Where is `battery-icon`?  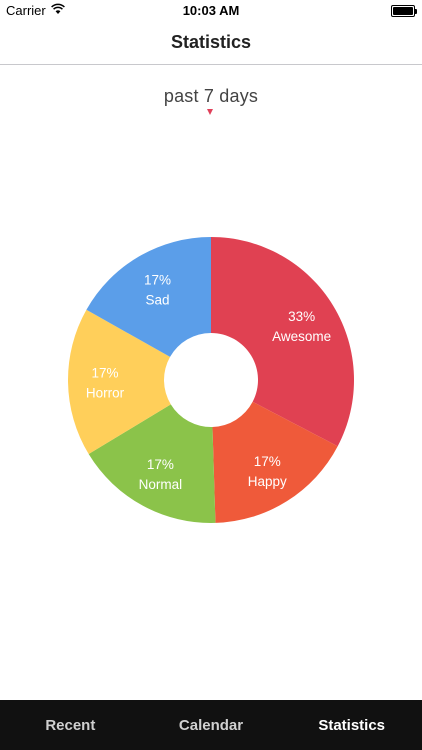 battery-icon is located at coordinates (403, 11).